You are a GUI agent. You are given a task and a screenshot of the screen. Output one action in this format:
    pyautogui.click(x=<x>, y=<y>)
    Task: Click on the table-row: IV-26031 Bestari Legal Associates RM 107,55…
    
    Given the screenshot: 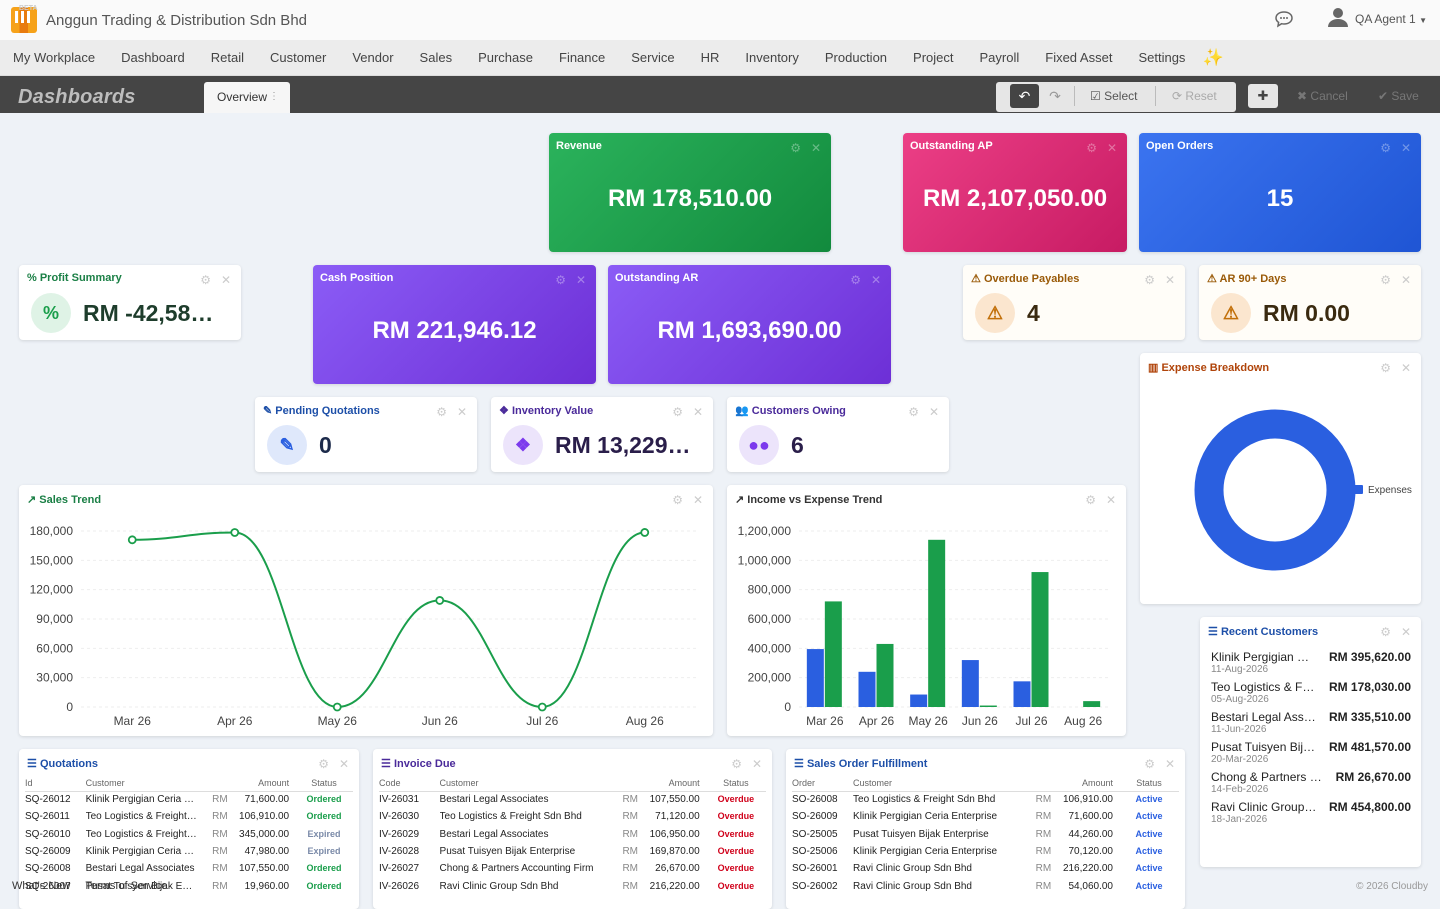 What is the action you would take?
    pyautogui.click(x=572, y=799)
    